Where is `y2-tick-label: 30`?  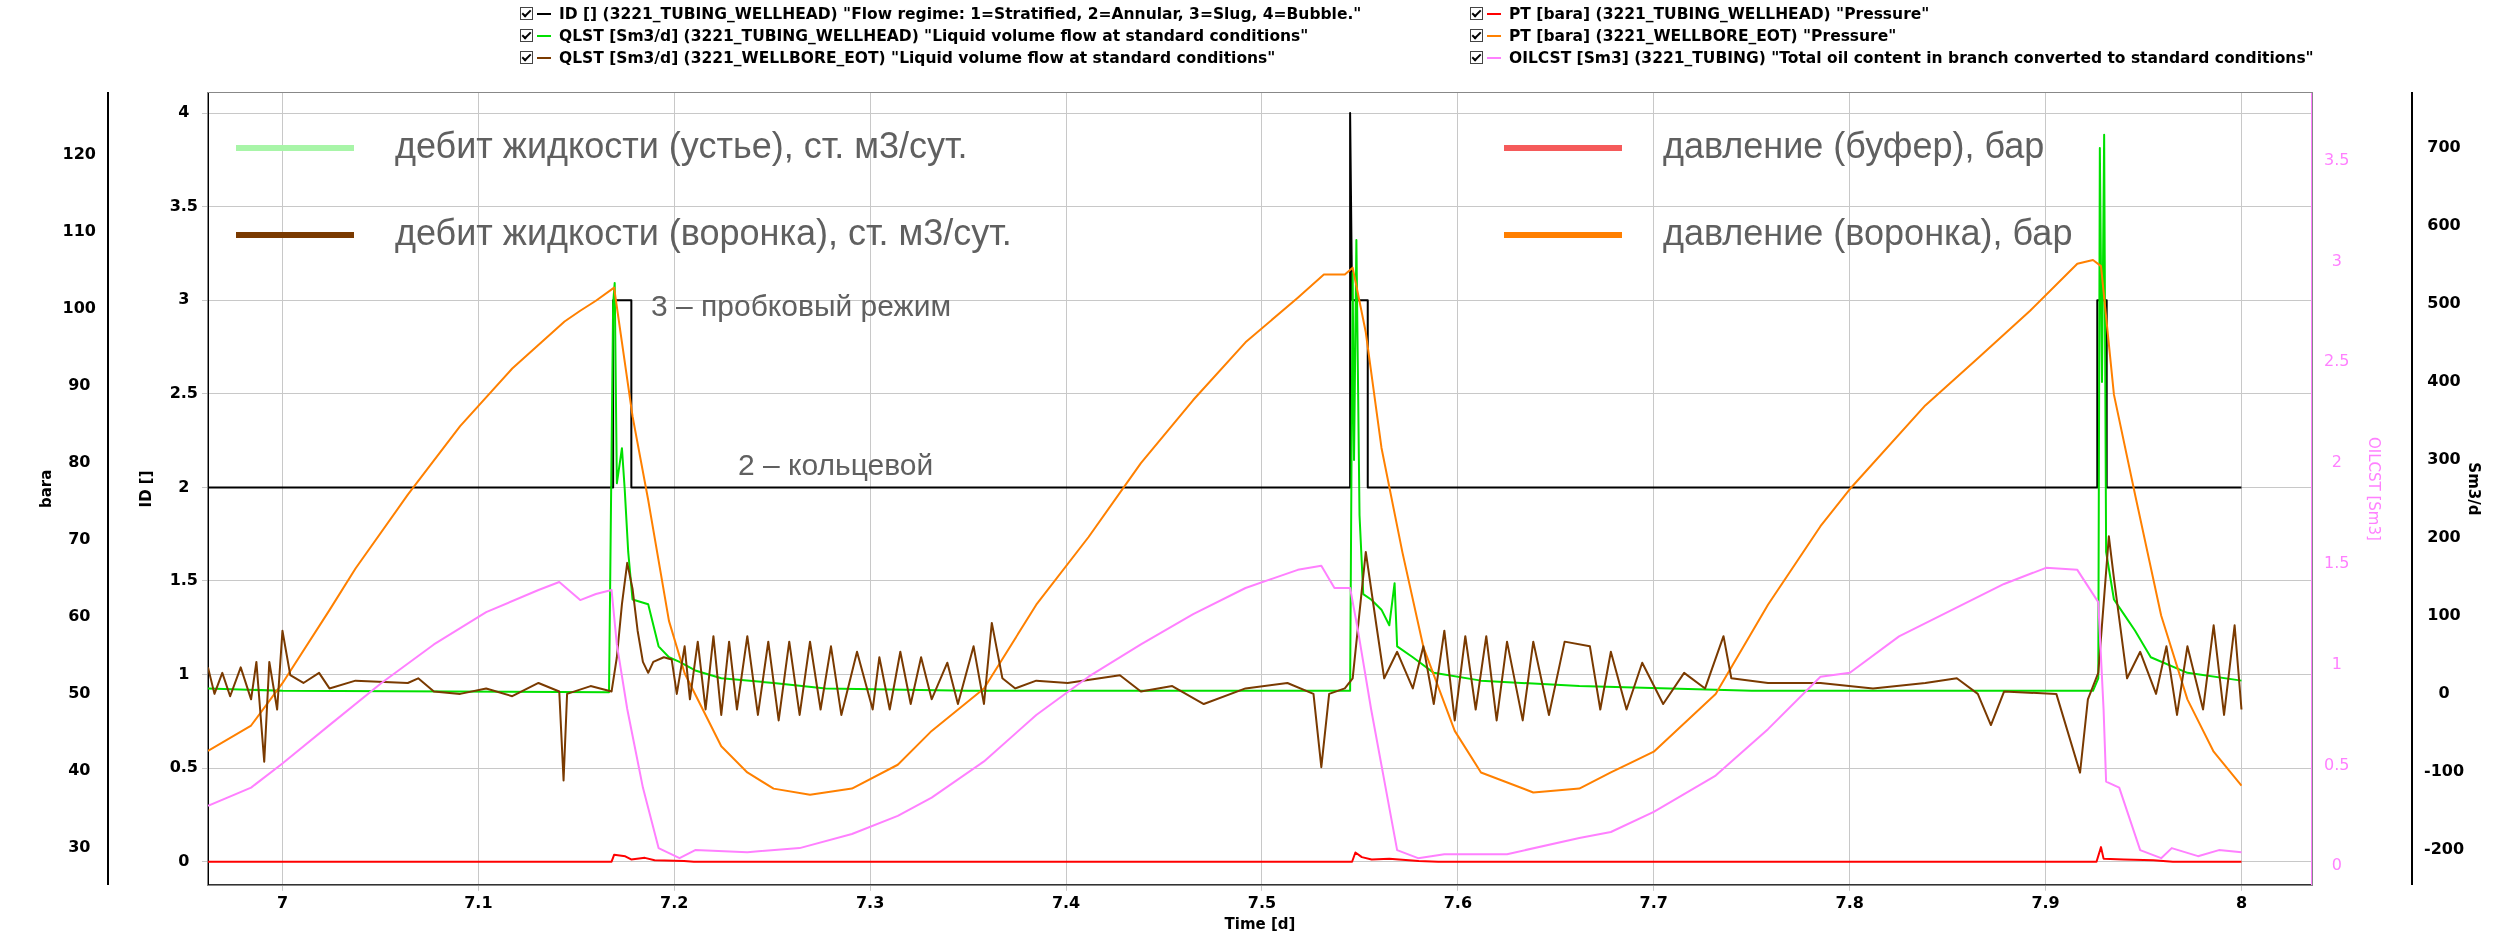
y2-tick-label: 30 is located at coordinates (79, 847).